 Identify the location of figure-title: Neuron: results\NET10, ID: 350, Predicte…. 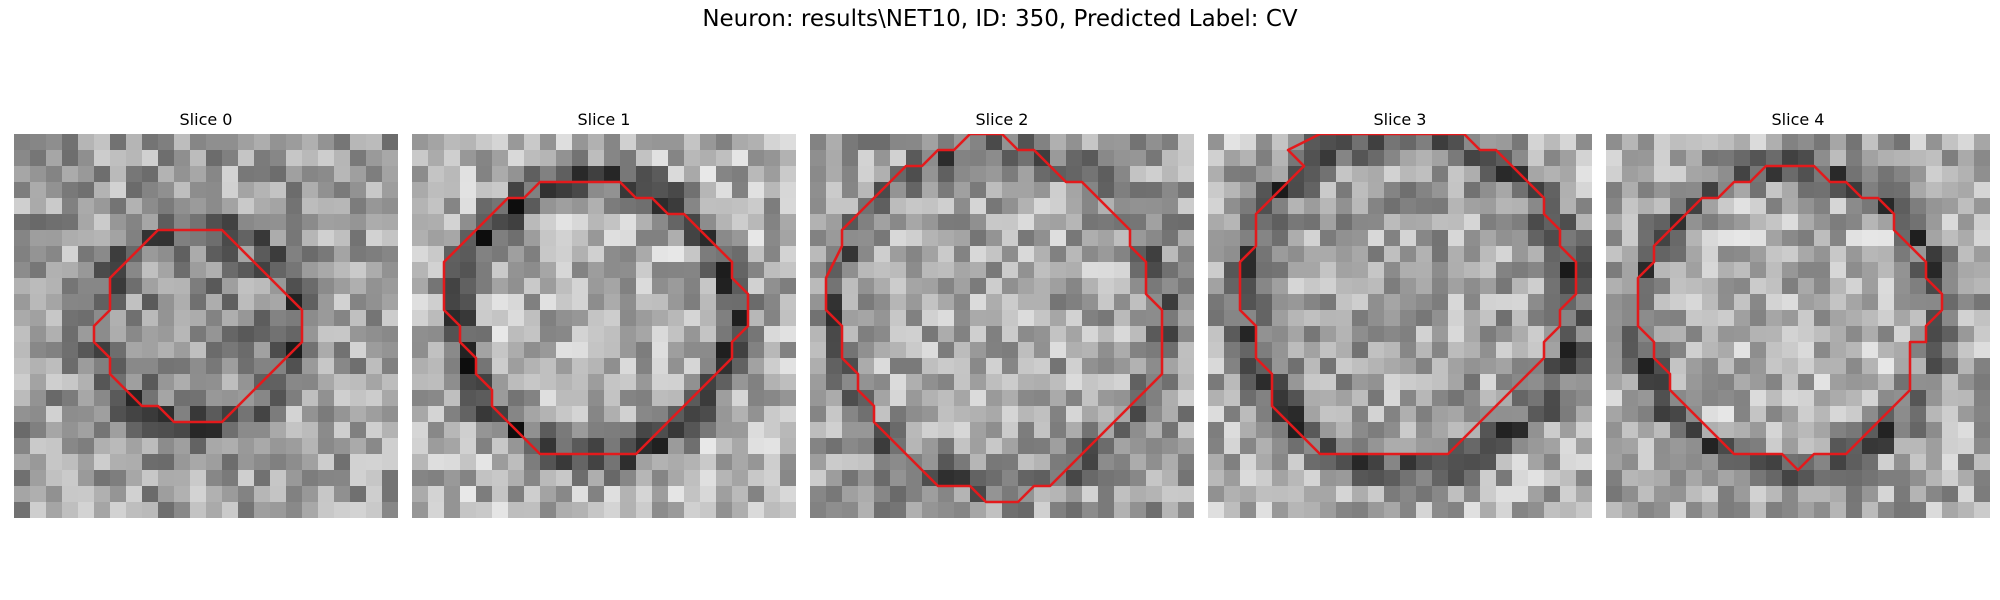
(1000, 19).